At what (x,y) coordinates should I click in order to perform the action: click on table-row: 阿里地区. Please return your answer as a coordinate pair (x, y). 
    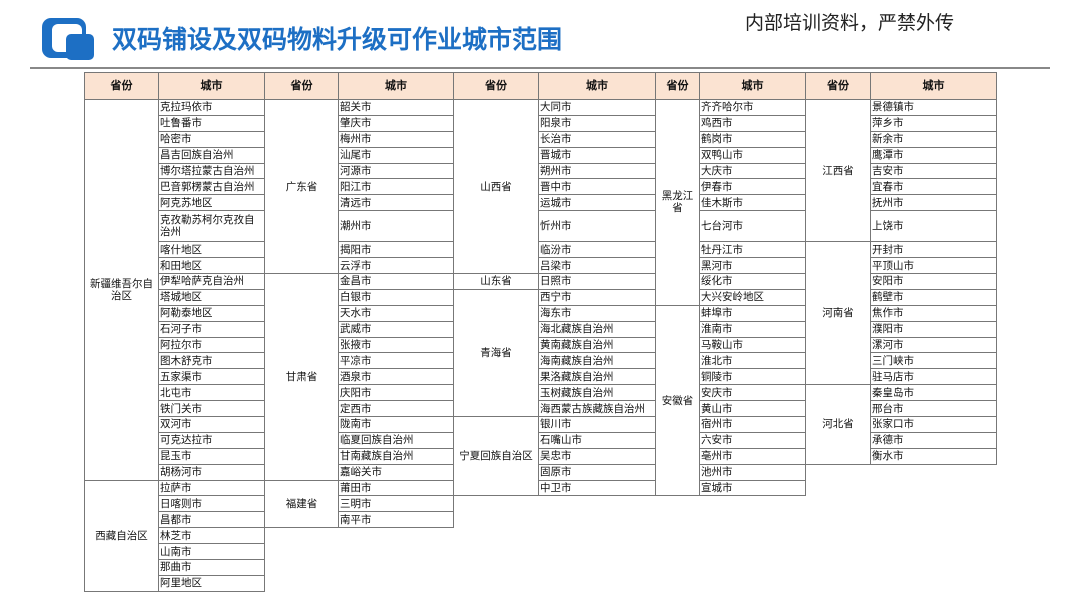
    Looking at the image, I should click on (541, 583).